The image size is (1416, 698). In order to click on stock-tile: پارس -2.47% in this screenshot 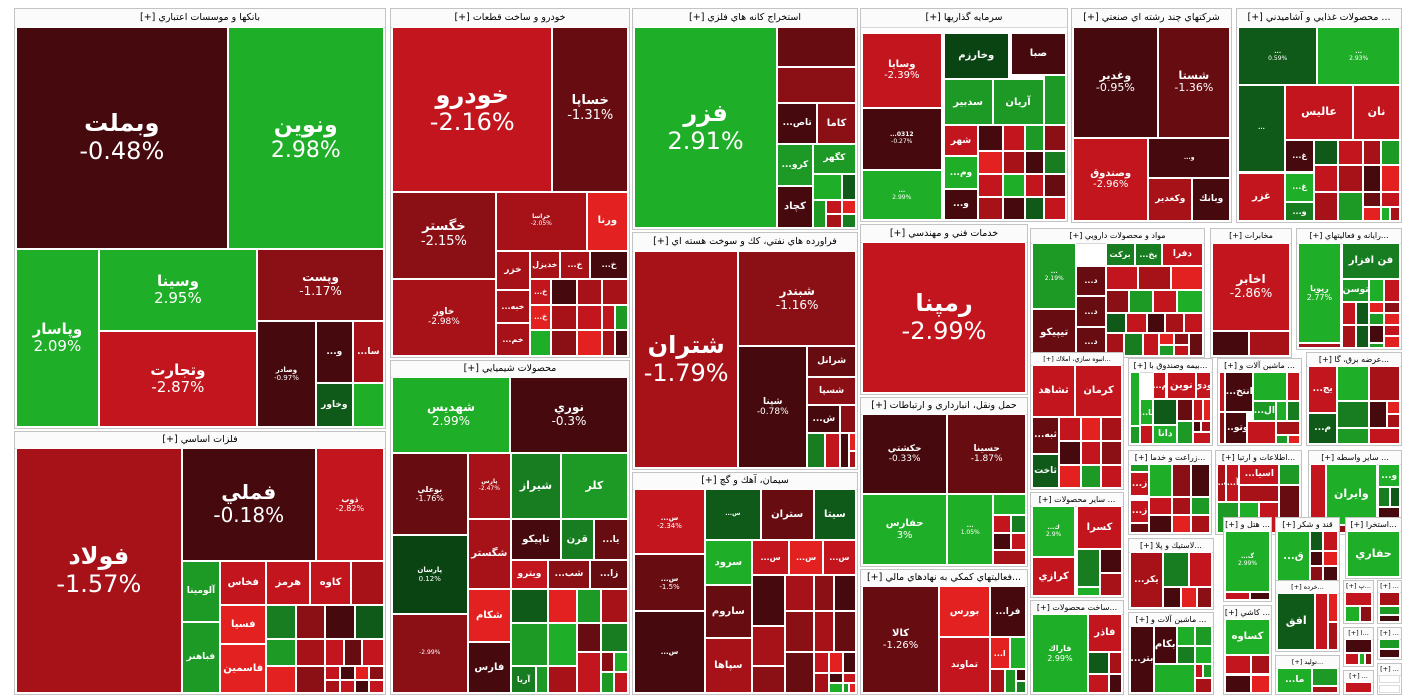, I will do `click(489, 486)`.